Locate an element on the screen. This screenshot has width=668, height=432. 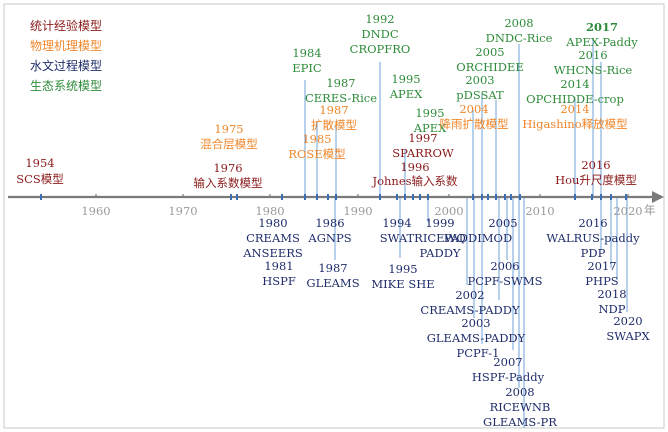
model-label: DNDC-Rice is located at coordinates (519, 38).